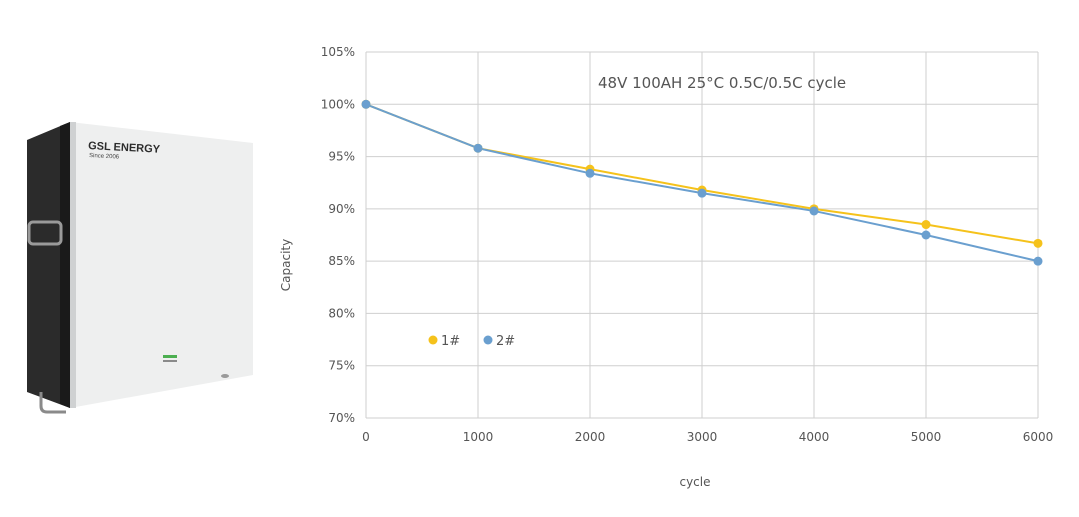  Describe the element at coordinates (702, 437) in the screenshot. I see `x-tick-label: 3000` at that location.